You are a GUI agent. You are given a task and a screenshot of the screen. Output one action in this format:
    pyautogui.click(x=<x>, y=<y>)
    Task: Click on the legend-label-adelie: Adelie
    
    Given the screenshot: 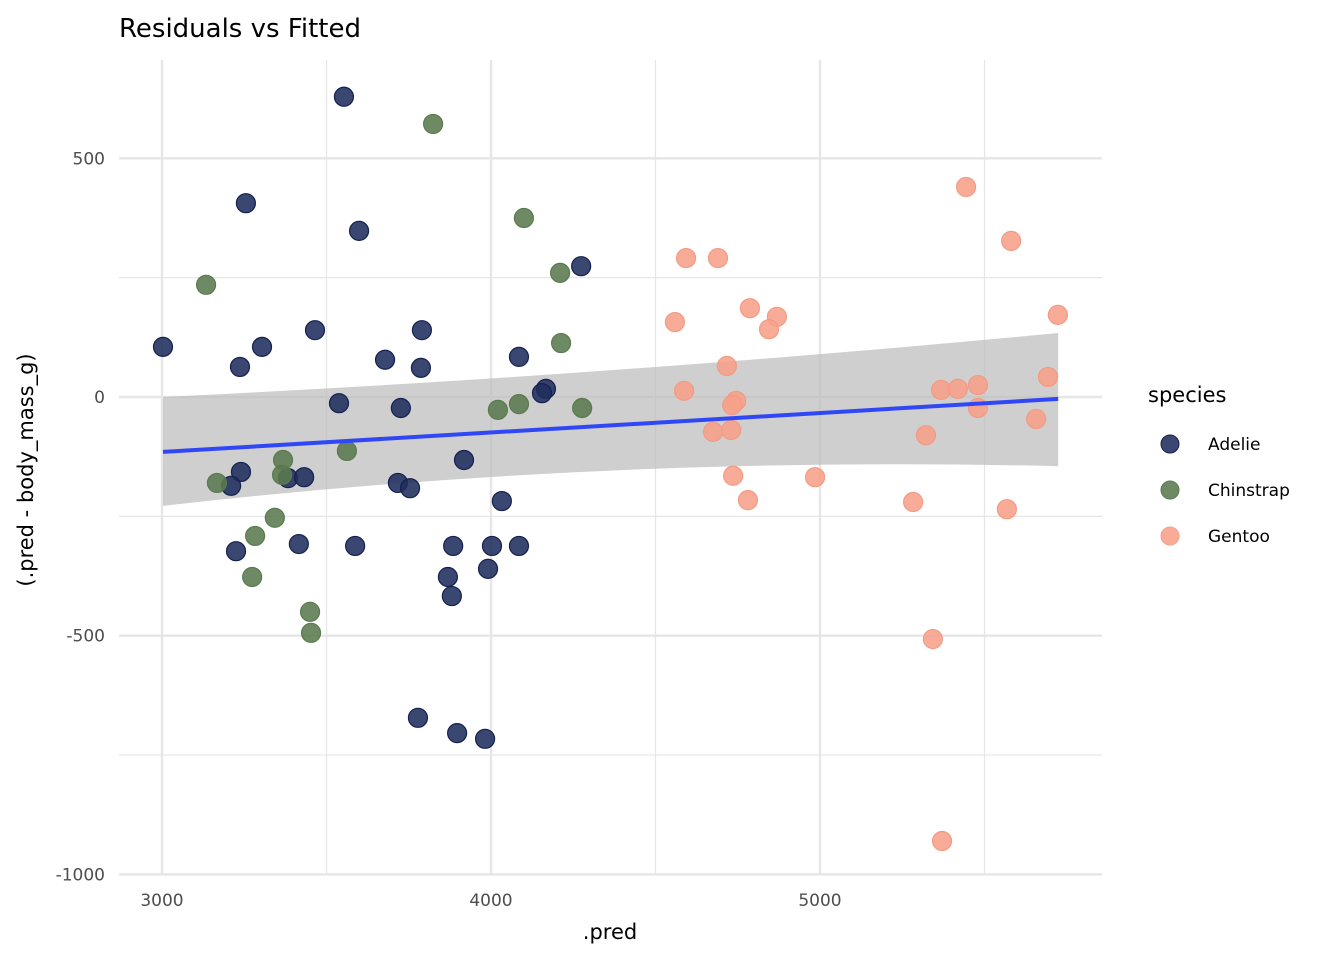 What is the action you would take?
    pyautogui.click(x=1234, y=445)
    